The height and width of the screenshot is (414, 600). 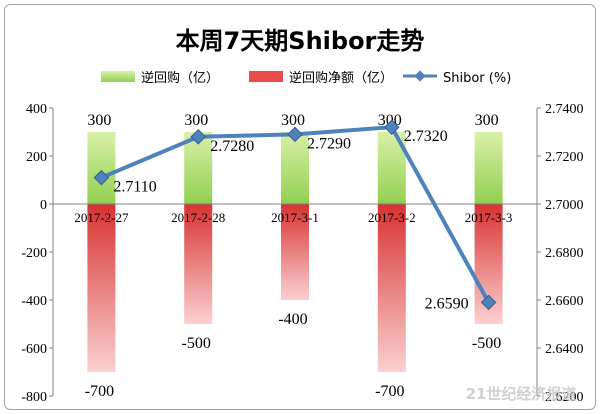 What do you see at coordinates (489, 217) in the screenshot?
I see `category-label: 2017-3-3` at bounding box center [489, 217].